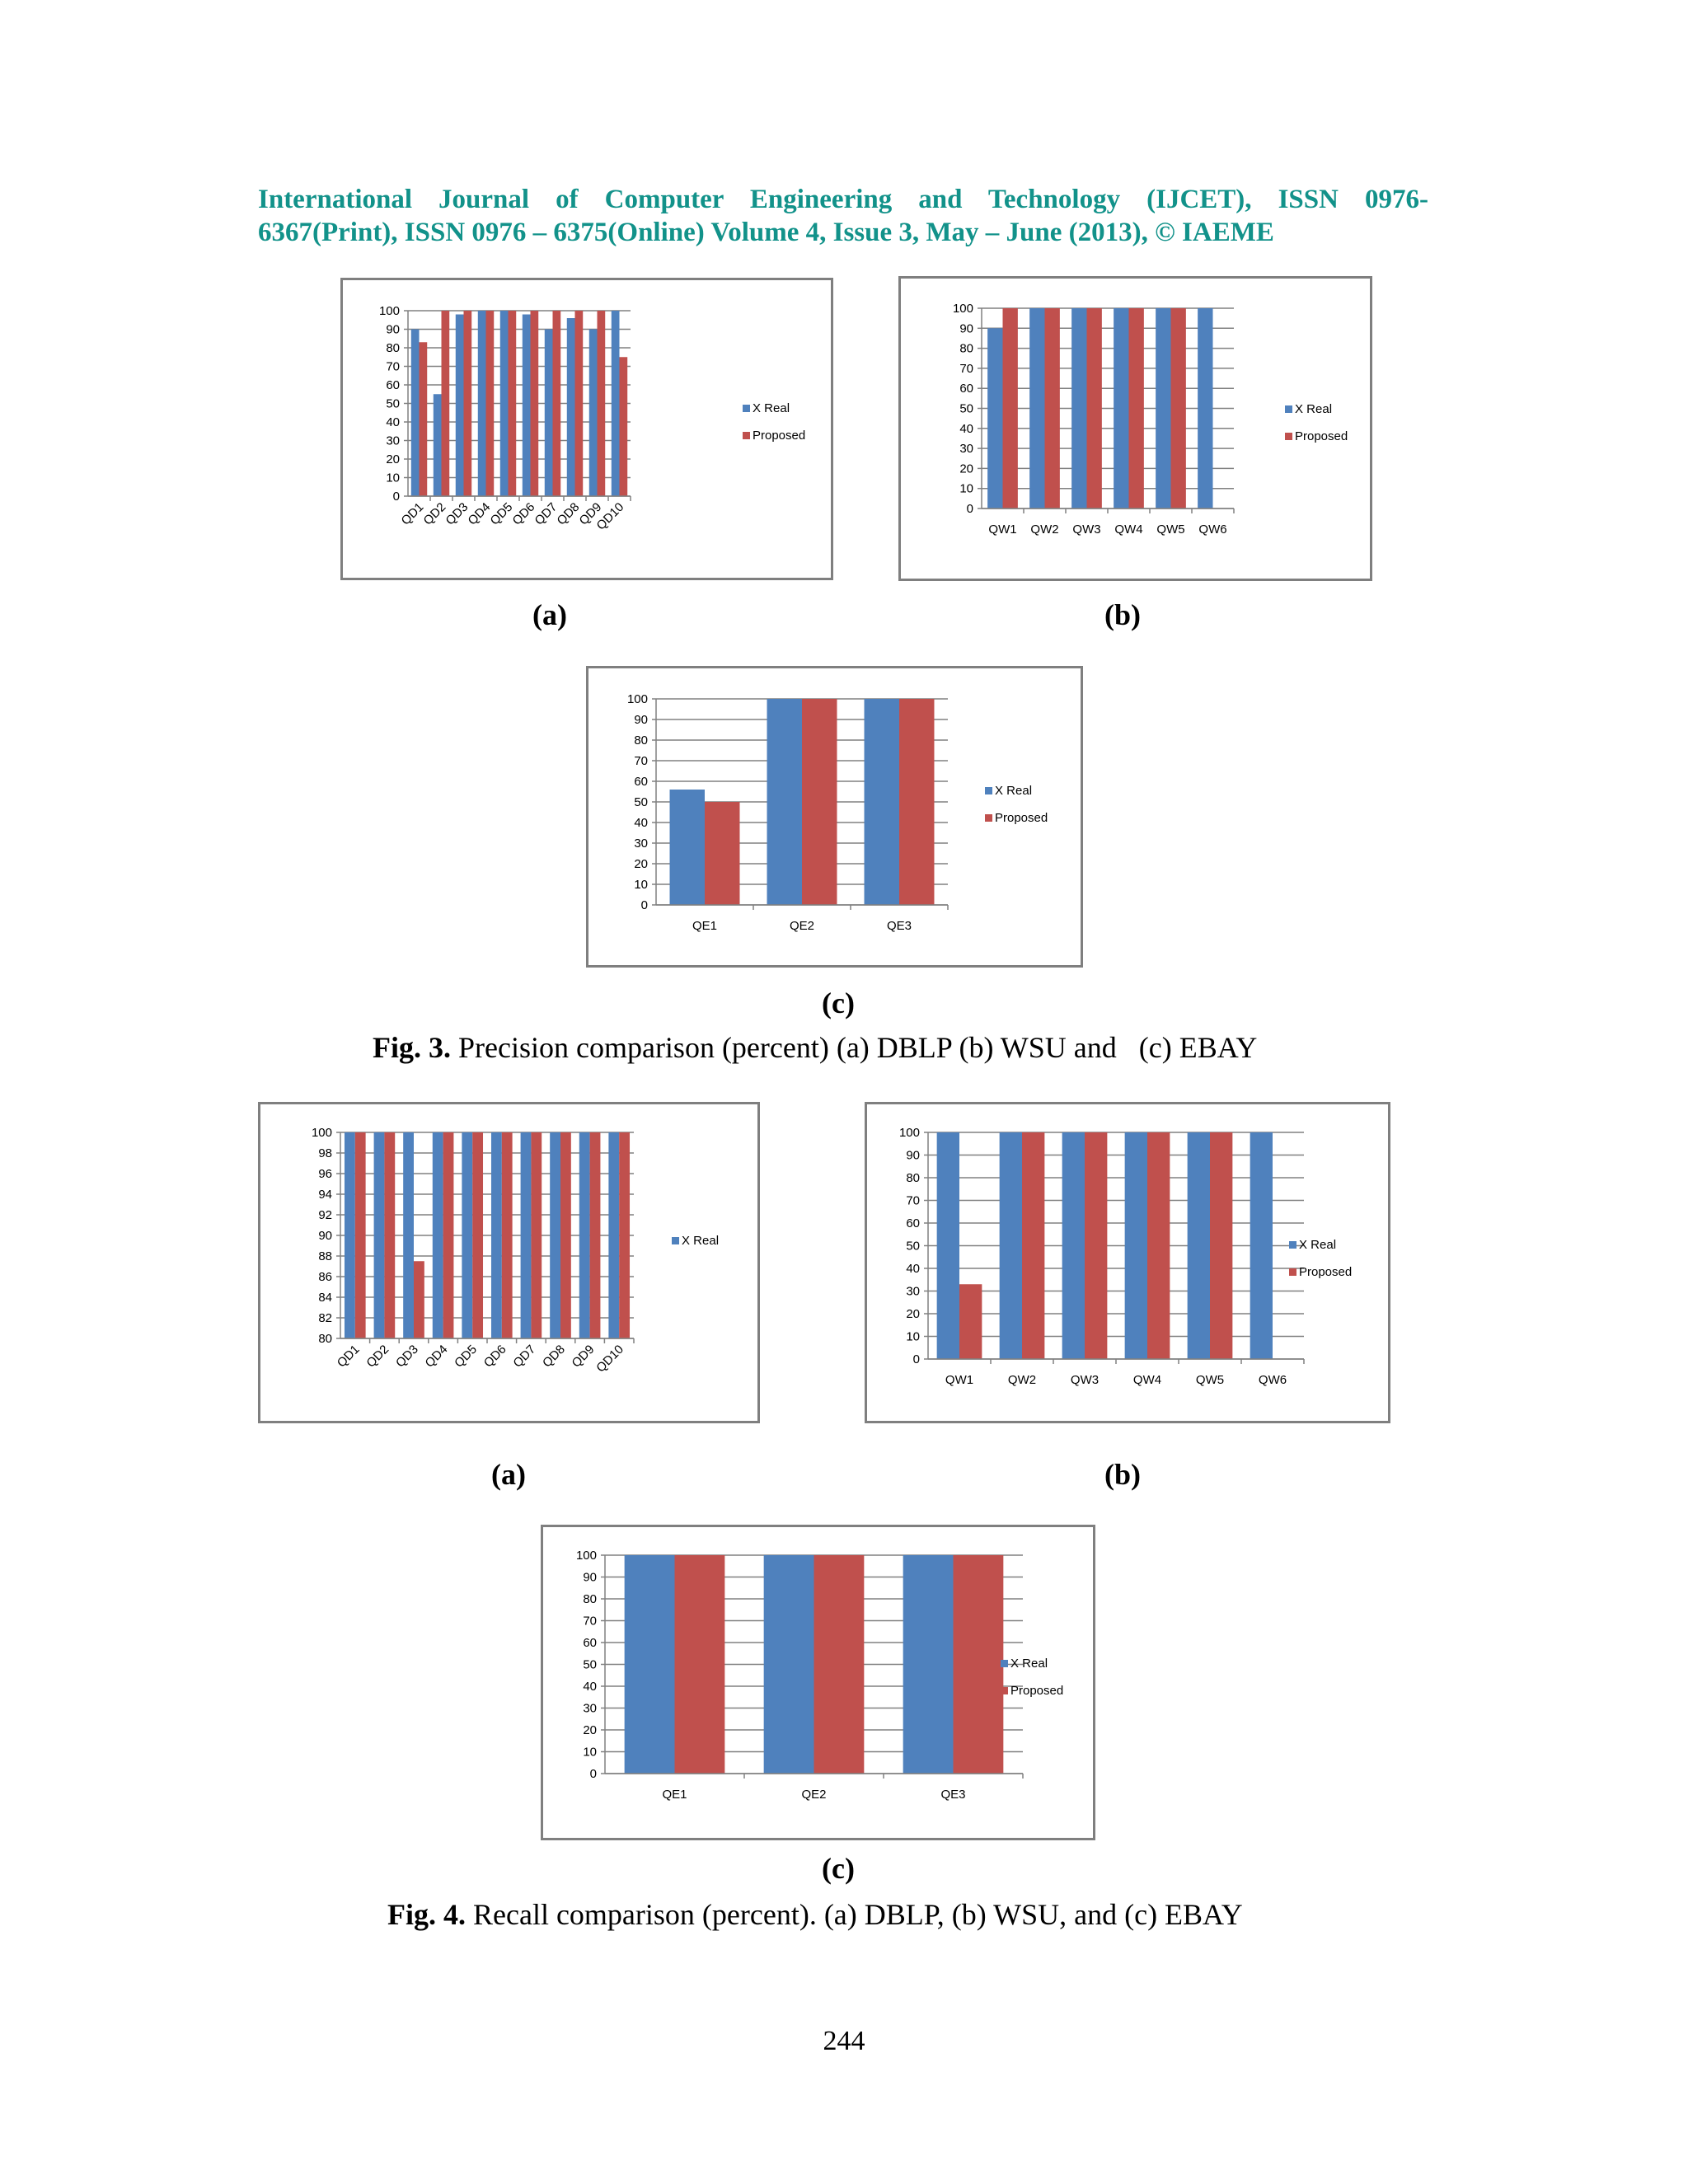 The image size is (1688, 2184). Describe the element at coordinates (614, 1235) in the screenshot. I see `fig4a-bar-x-real-qd10` at that location.